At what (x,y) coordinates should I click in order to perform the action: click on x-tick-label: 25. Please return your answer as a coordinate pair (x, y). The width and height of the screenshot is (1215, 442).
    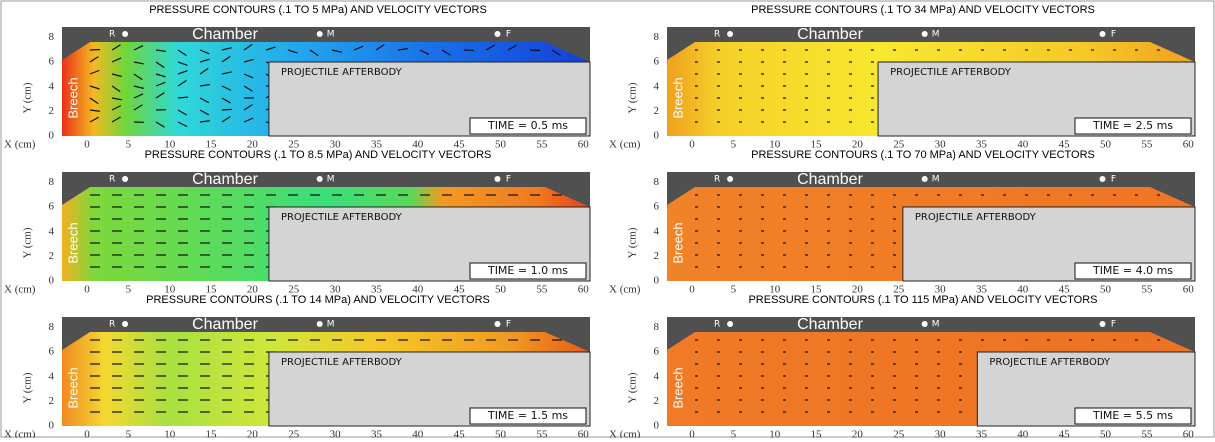
    Looking at the image, I should click on (294, 433).